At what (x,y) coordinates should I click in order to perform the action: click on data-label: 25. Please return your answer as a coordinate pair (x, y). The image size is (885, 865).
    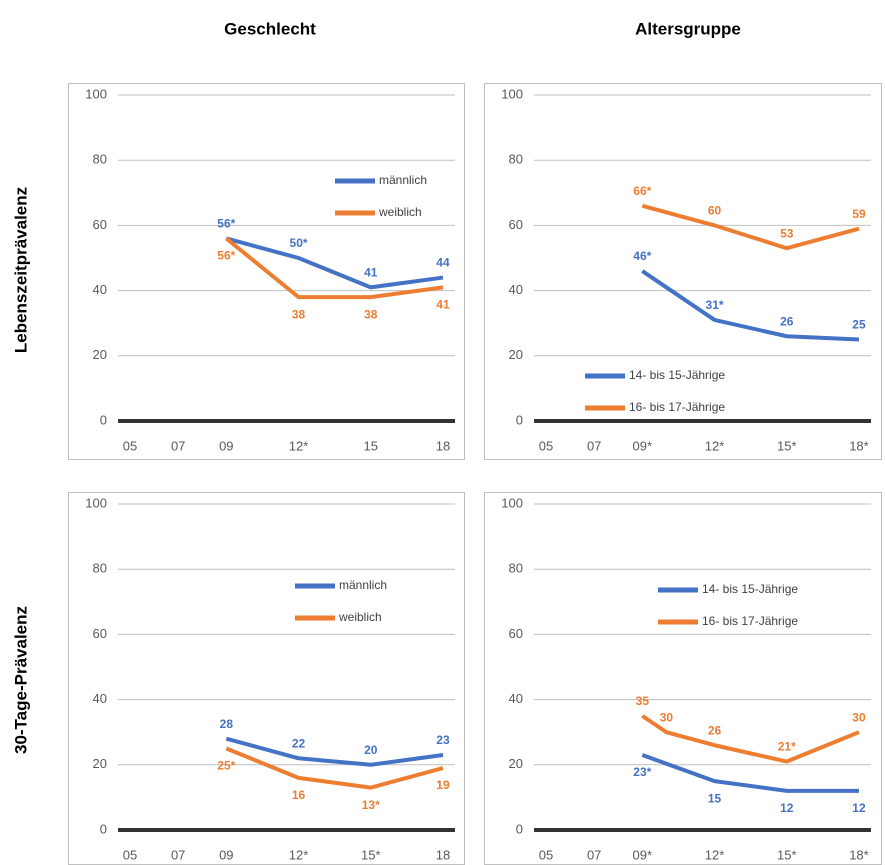
    Looking at the image, I should click on (859, 325).